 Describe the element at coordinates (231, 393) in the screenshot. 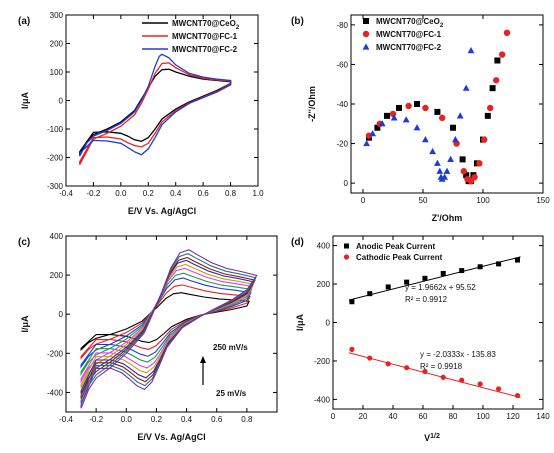

I see `panel-c-annotation-low: 25 mV/s` at that location.